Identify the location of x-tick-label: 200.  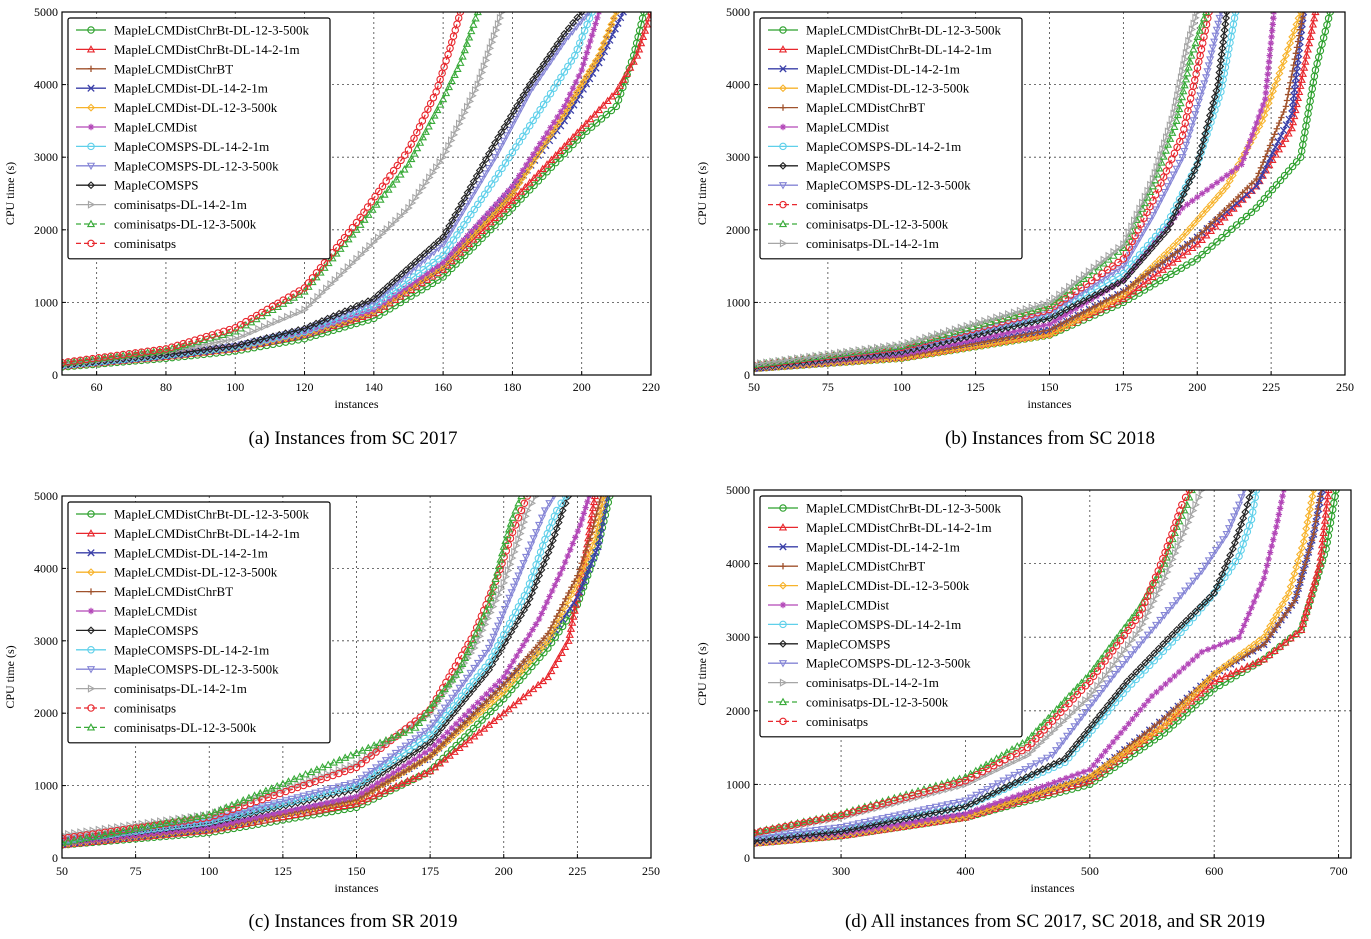
(504, 871).